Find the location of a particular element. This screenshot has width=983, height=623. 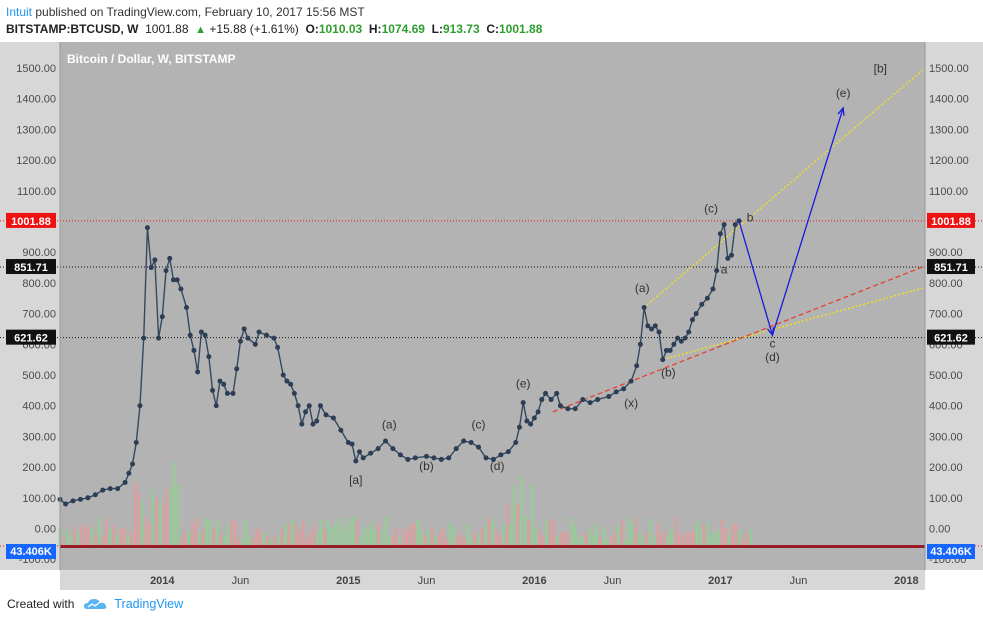

y-tick-label-left: 700.00 is located at coordinates (39, 315).